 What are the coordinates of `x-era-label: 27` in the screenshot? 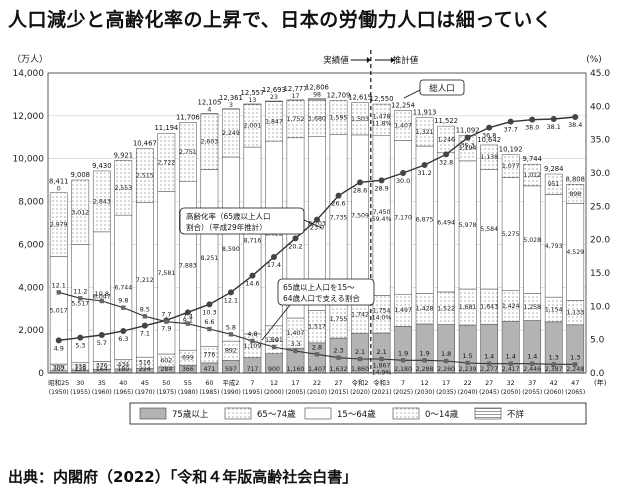 It's located at (489, 383).